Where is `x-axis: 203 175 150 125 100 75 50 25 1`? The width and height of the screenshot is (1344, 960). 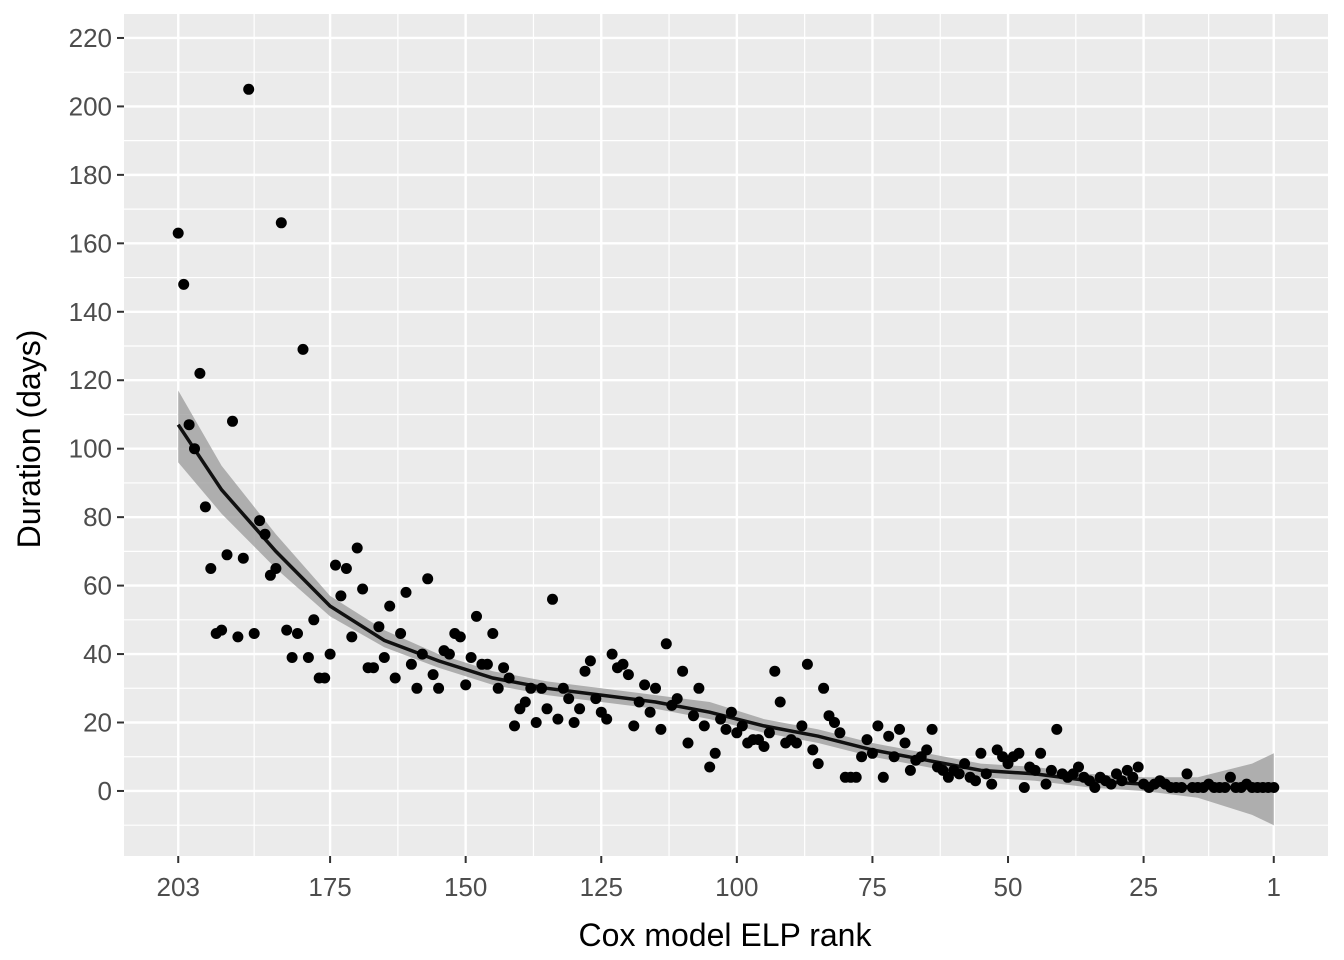
x-axis: 203 175 150 125 100 75 50 25 1 is located at coordinates (719, 879).